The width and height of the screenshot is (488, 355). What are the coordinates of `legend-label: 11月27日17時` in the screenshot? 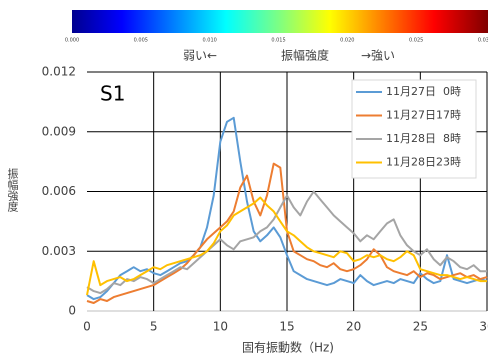 It's located at (423, 115).